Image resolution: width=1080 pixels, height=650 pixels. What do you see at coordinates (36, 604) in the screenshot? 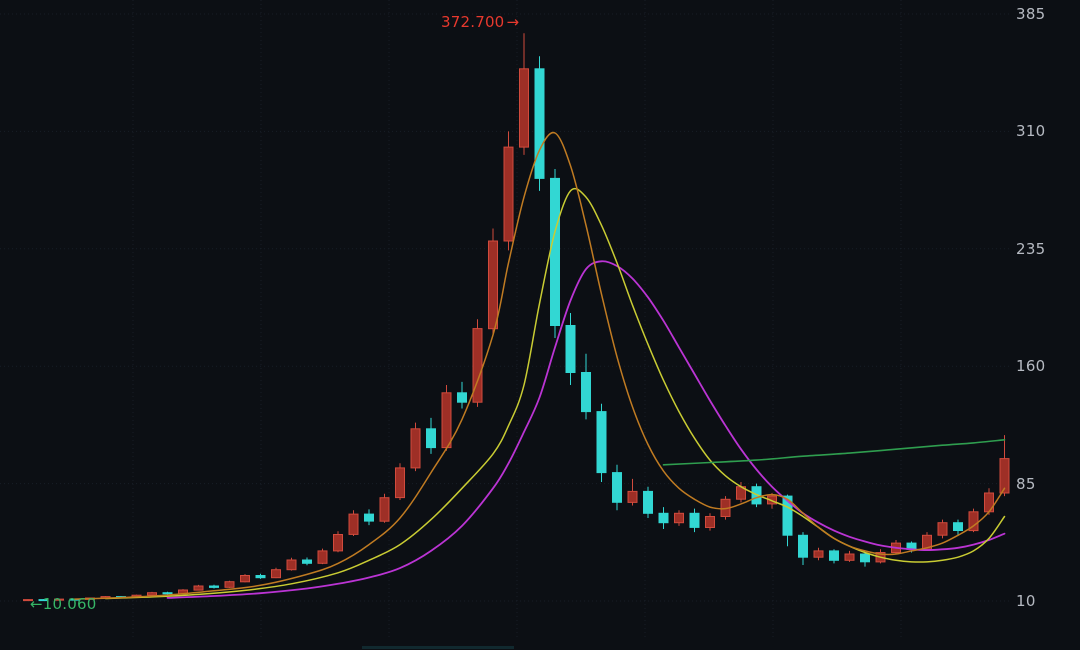
I see `left-arrow-icon: ←` at bounding box center [36, 604].